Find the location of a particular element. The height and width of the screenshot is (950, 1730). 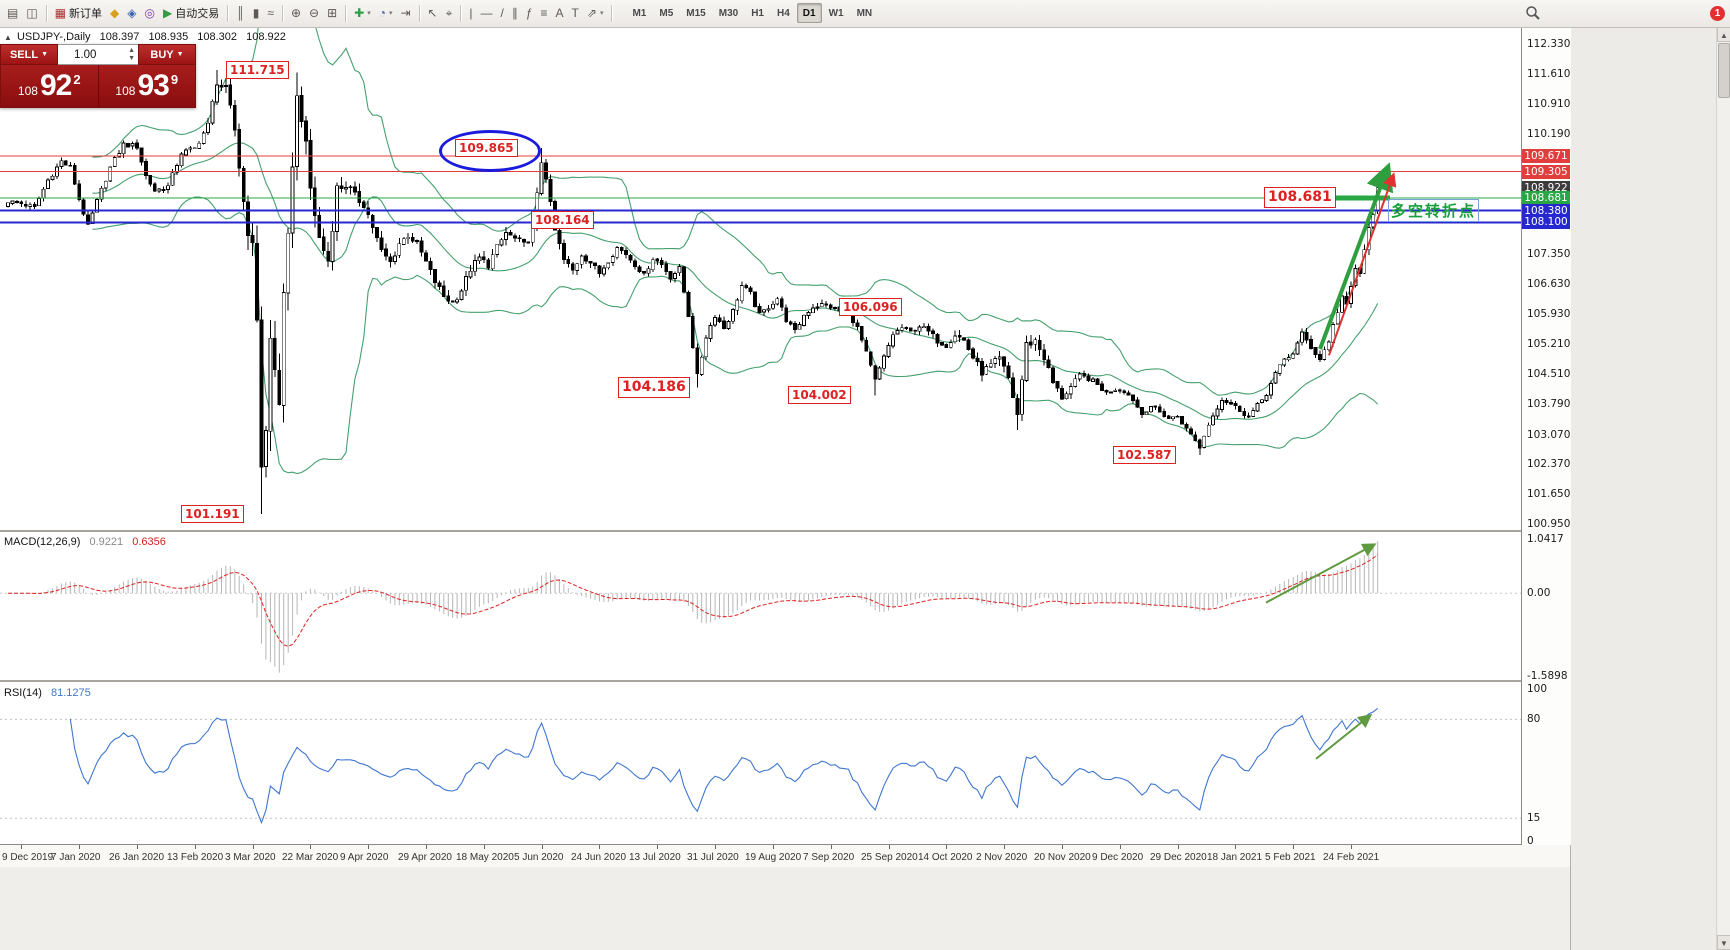

autotrading-icon: ▶ is located at coordinates (167, 13).